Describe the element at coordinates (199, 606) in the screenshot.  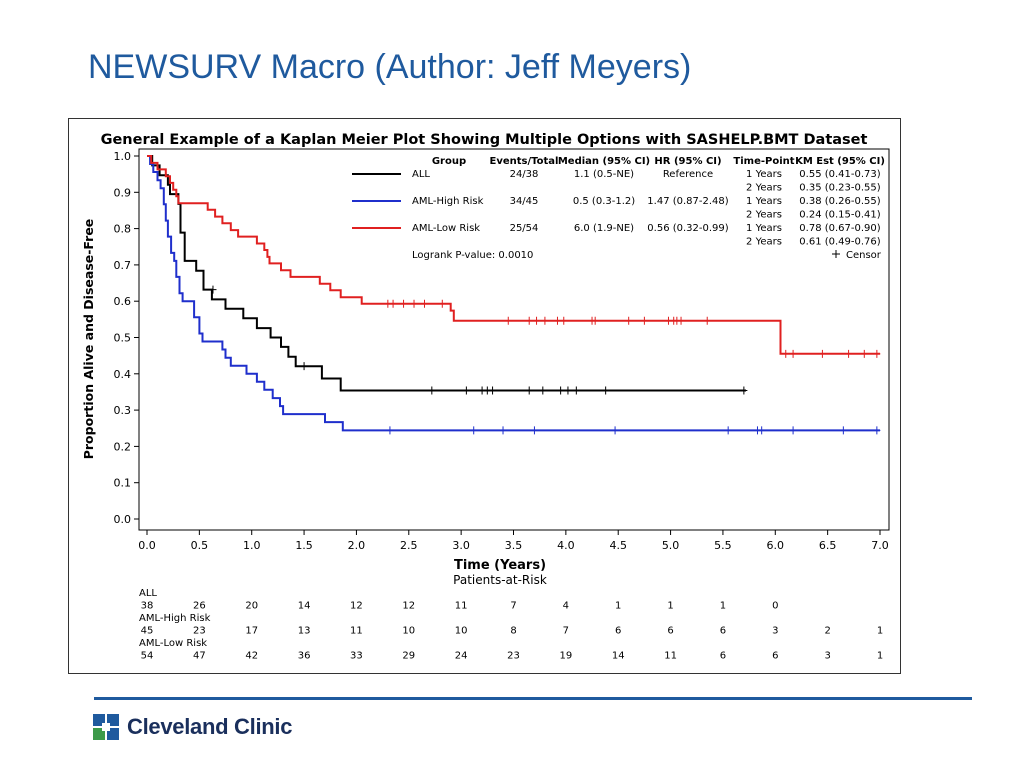
I see `at-risk-count: 26` at that location.